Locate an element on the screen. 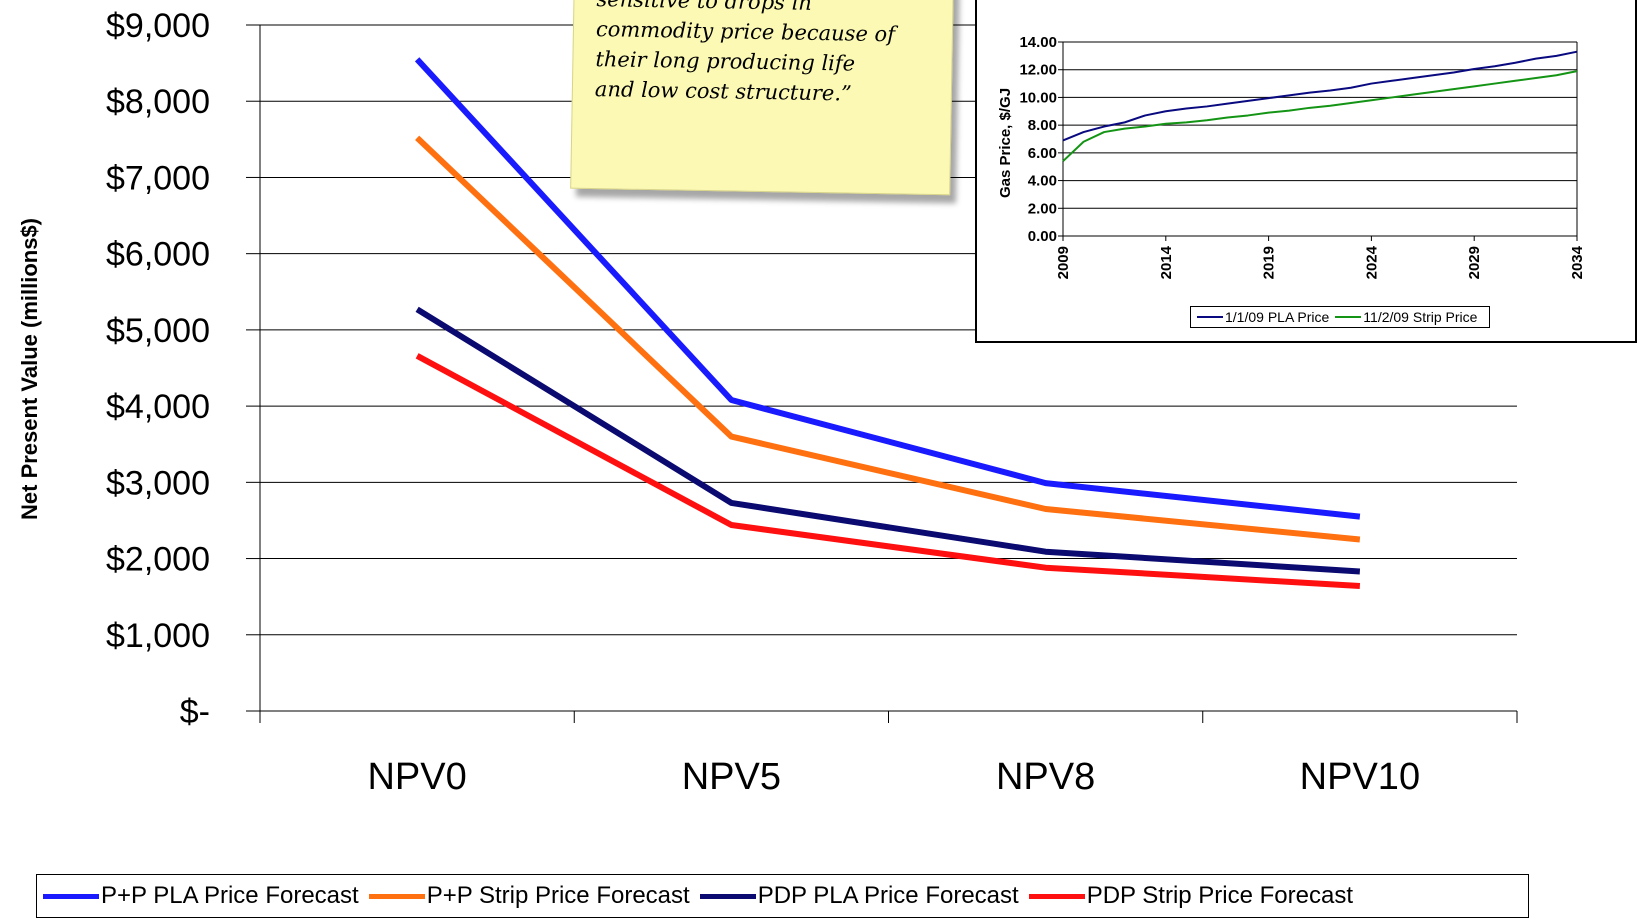 The image size is (1639, 918). inset-legend: 1/1/09 PLA Price 11/2/09 Strip Price is located at coordinates (1340, 317).